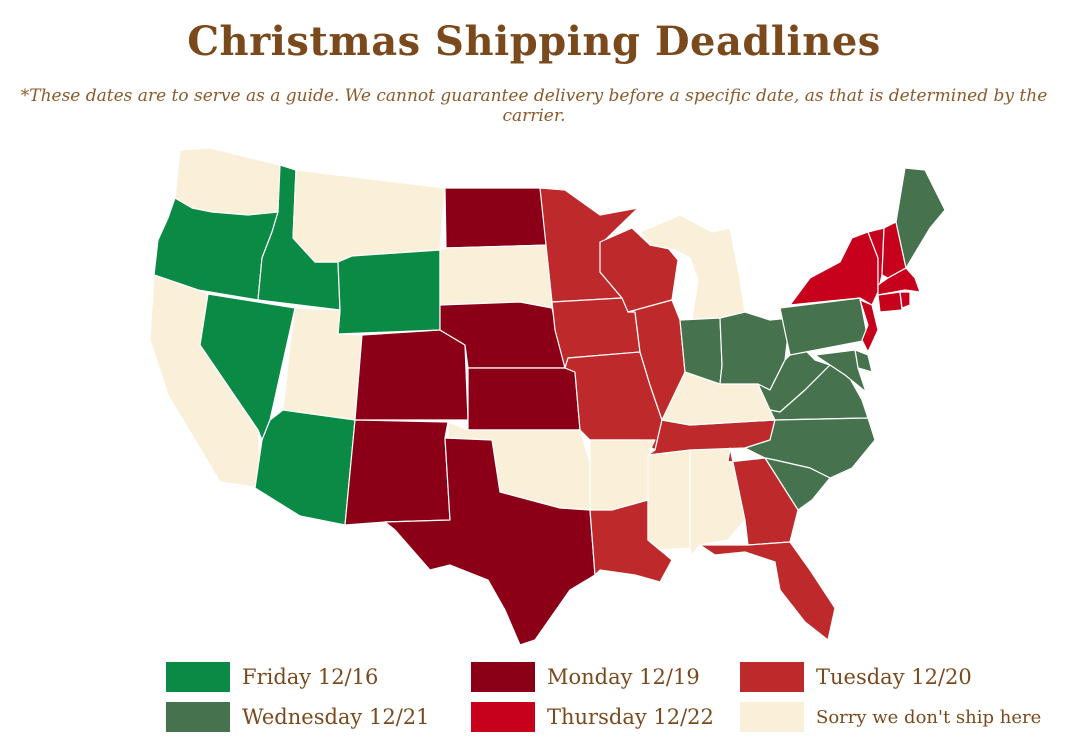 Image resolution: width=1068 pixels, height=755 pixels. What do you see at coordinates (497, 218) in the screenshot?
I see `state-north-dakota` at bounding box center [497, 218].